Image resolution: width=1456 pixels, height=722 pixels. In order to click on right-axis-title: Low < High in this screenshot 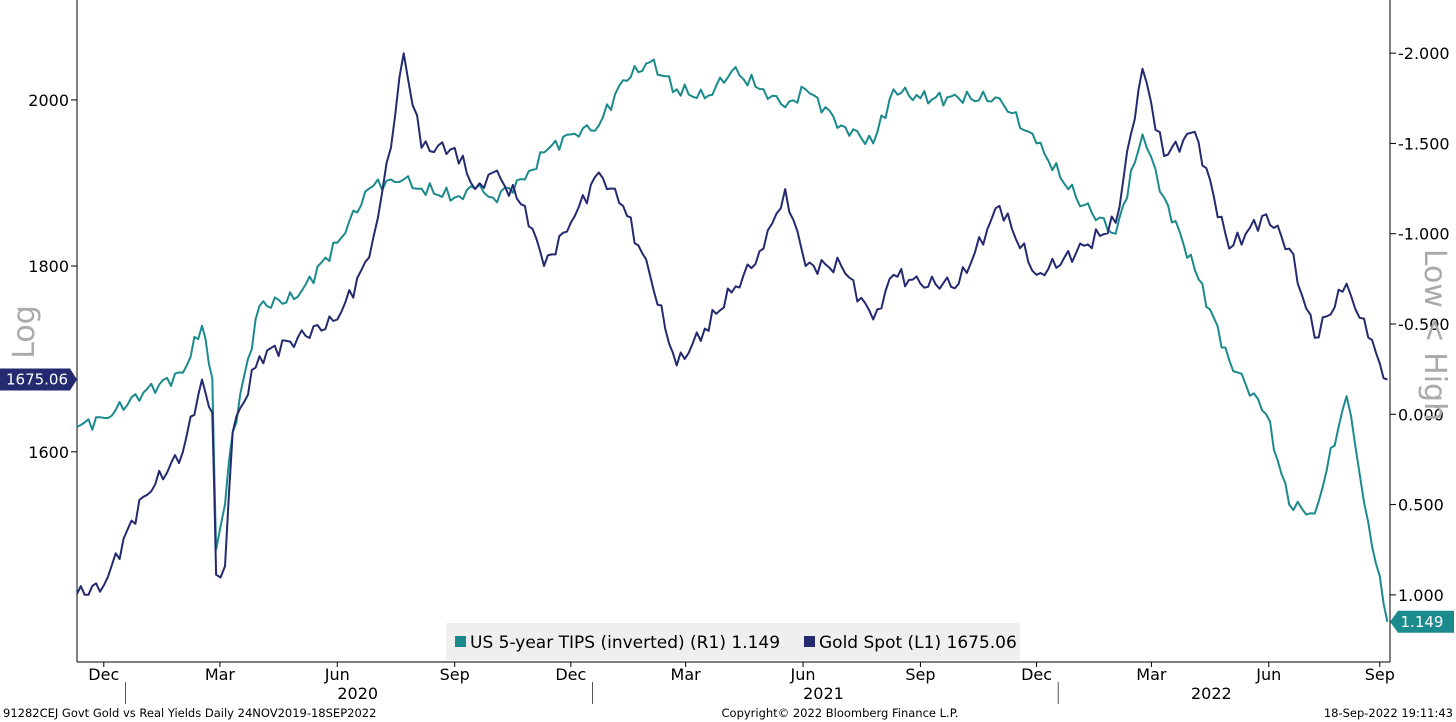, I will do `click(1434, 335)`.